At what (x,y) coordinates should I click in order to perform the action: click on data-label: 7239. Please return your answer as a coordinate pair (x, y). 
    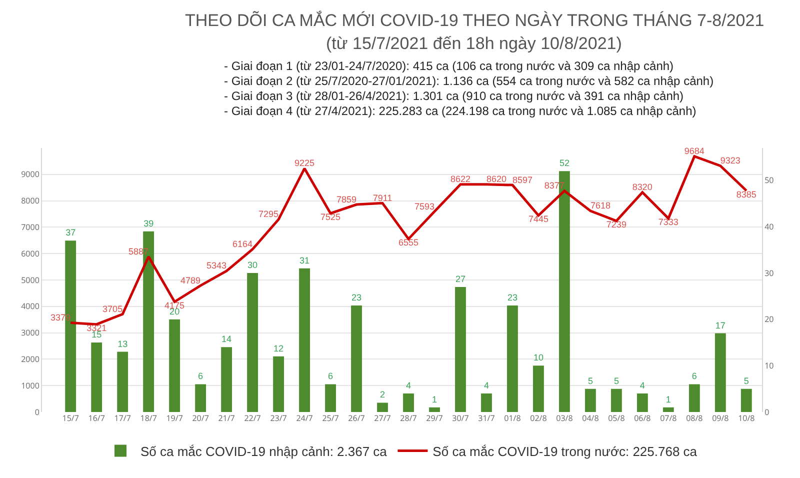
    Looking at the image, I should click on (616, 225).